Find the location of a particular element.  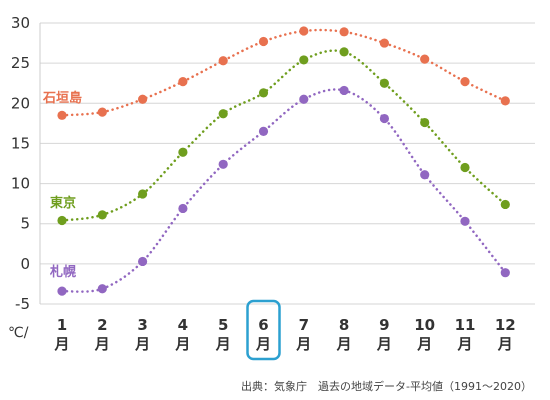

y-tick-label: 10 is located at coordinates (20, 184).